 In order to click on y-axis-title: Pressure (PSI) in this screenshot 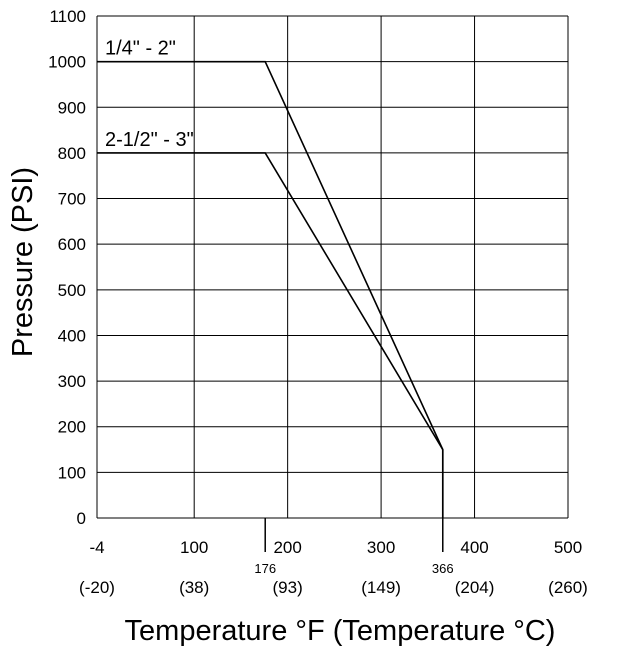, I will do `click(23, 262)`.